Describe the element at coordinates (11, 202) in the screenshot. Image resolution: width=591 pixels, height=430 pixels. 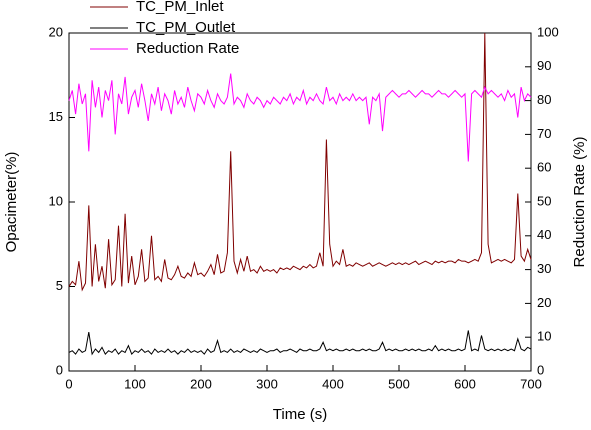
I see `y-axis-label: Opacimeter(%)` at that location.